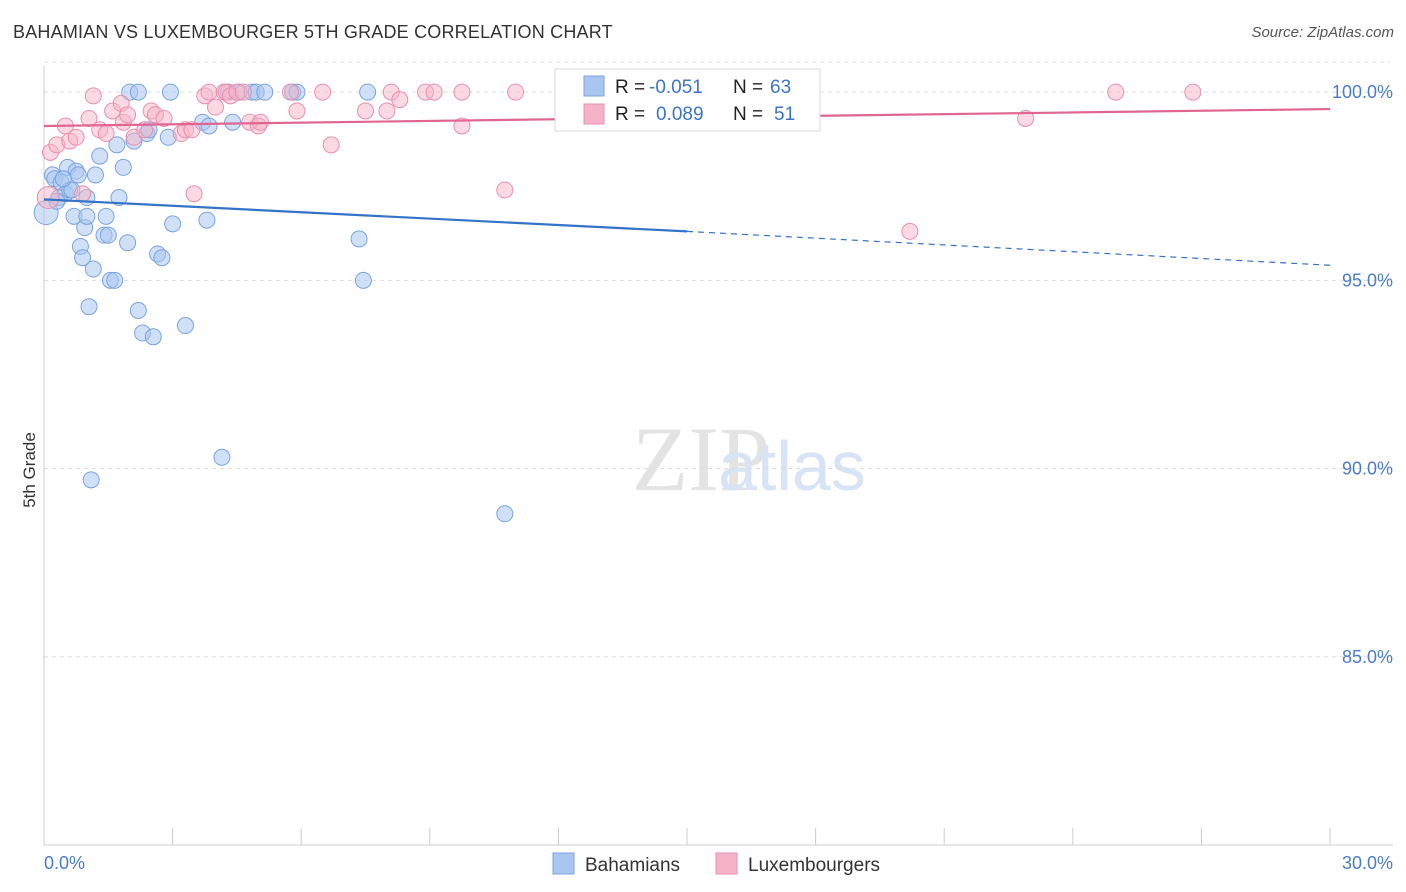 This screenshot has width=1406, height=892. I want to click on stats-r-label-pink: R =, so click(630, 114).